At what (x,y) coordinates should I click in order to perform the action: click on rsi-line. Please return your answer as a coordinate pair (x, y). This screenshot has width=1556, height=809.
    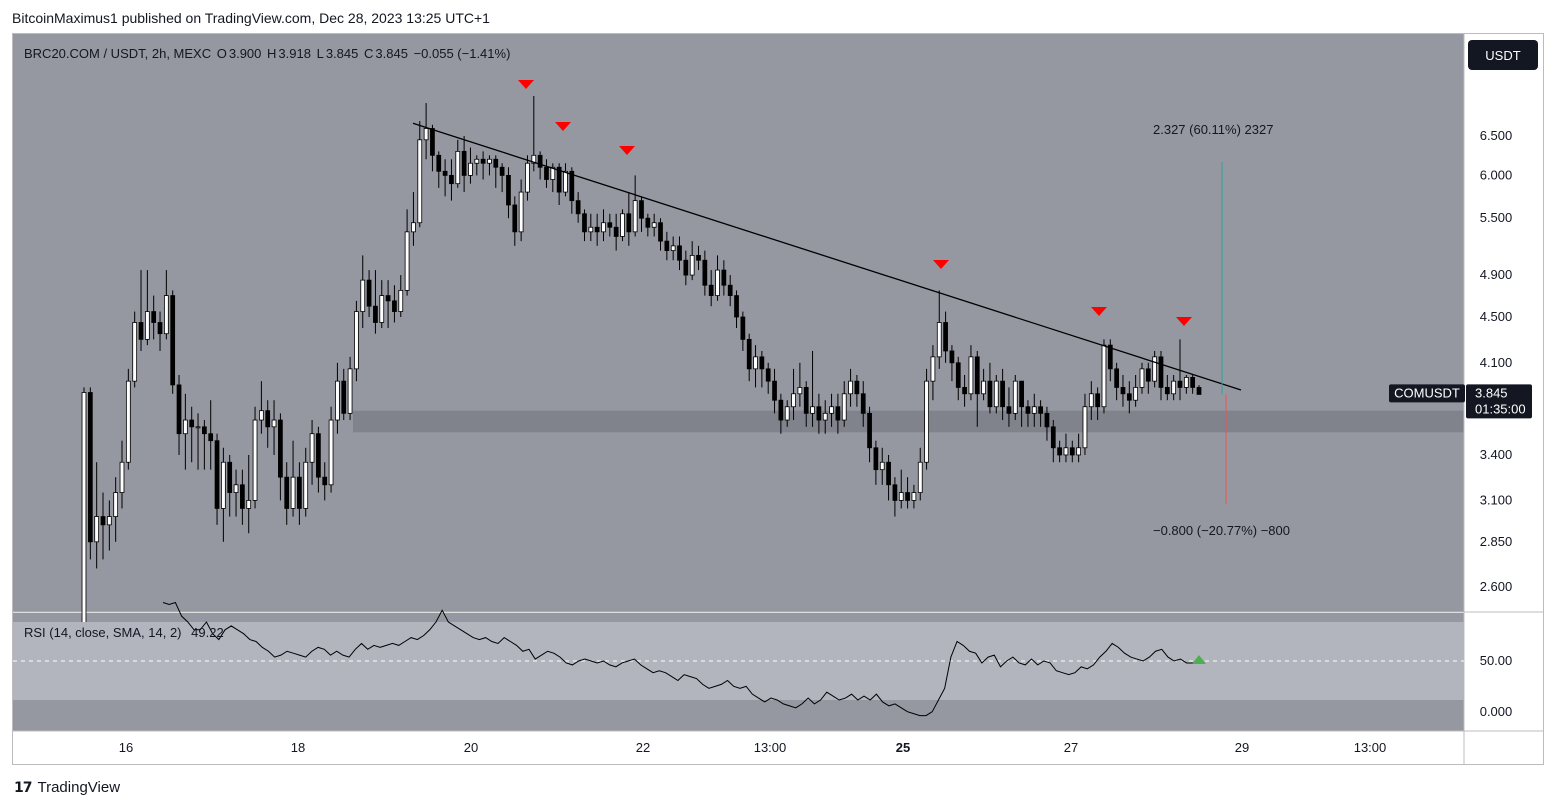
    Looking at the image, I should click on (681, 659).